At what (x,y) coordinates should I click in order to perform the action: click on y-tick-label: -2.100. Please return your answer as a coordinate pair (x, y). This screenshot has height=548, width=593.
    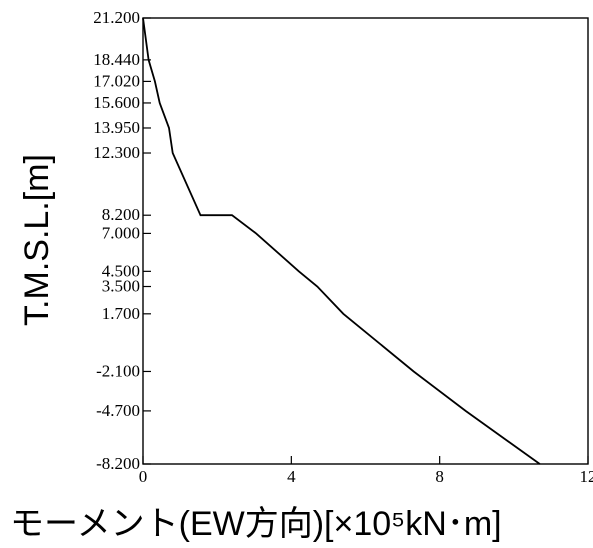
    Looking at the image, I should click on (118, 370).